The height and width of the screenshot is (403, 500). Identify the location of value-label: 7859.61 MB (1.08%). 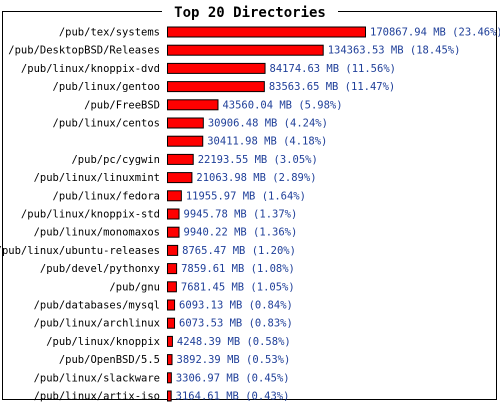
(238, 269).